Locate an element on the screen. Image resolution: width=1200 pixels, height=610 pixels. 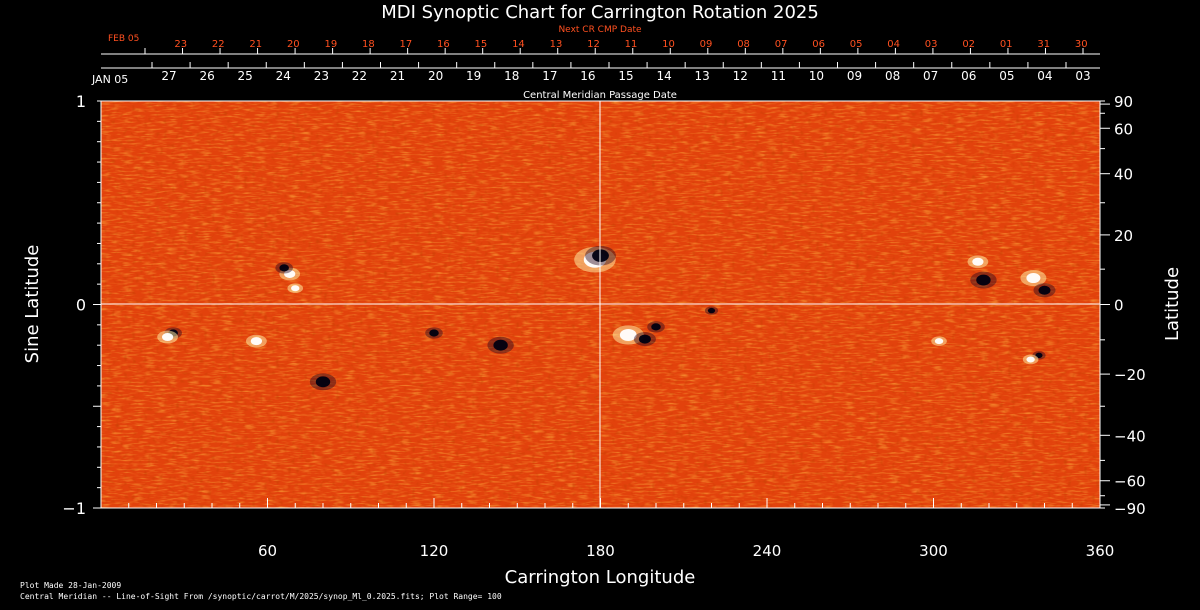
top-red-day-label: 11 is located at coordinates (631, 44).